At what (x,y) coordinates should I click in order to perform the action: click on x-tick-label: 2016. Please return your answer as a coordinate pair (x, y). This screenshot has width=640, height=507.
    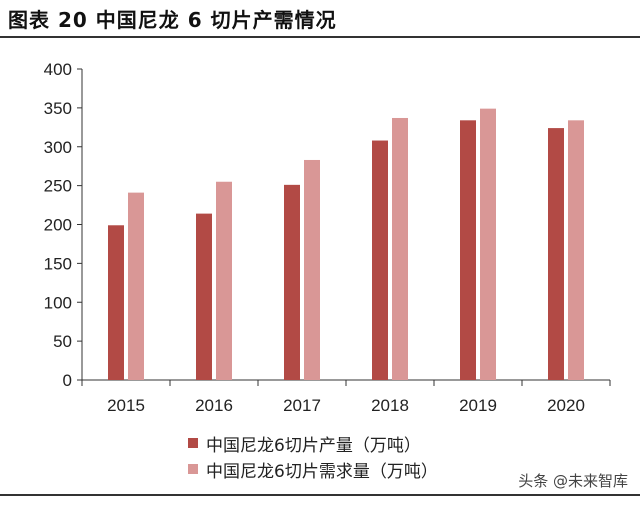
    Looking at the image, I should click on (214, 405).